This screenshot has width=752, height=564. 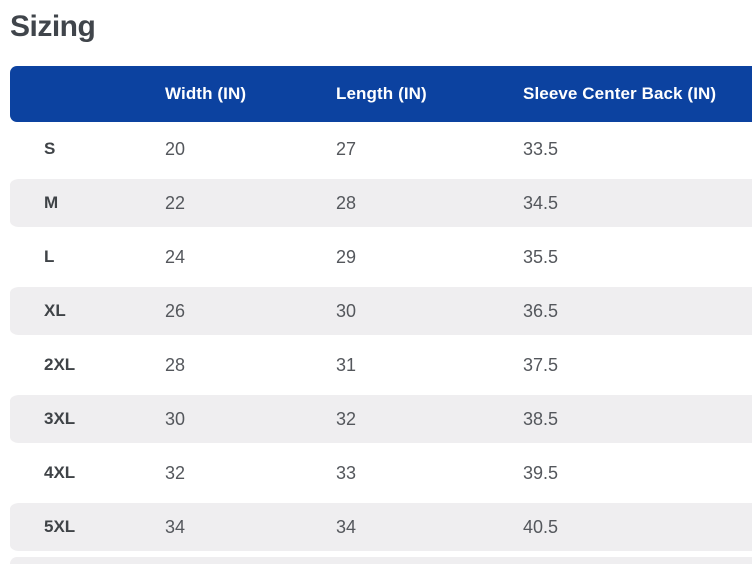 What do you see at coordinates (541, 202) in the screenshot?
I see `cell-sleeve: 34.5` at bounding box center [541, 202].